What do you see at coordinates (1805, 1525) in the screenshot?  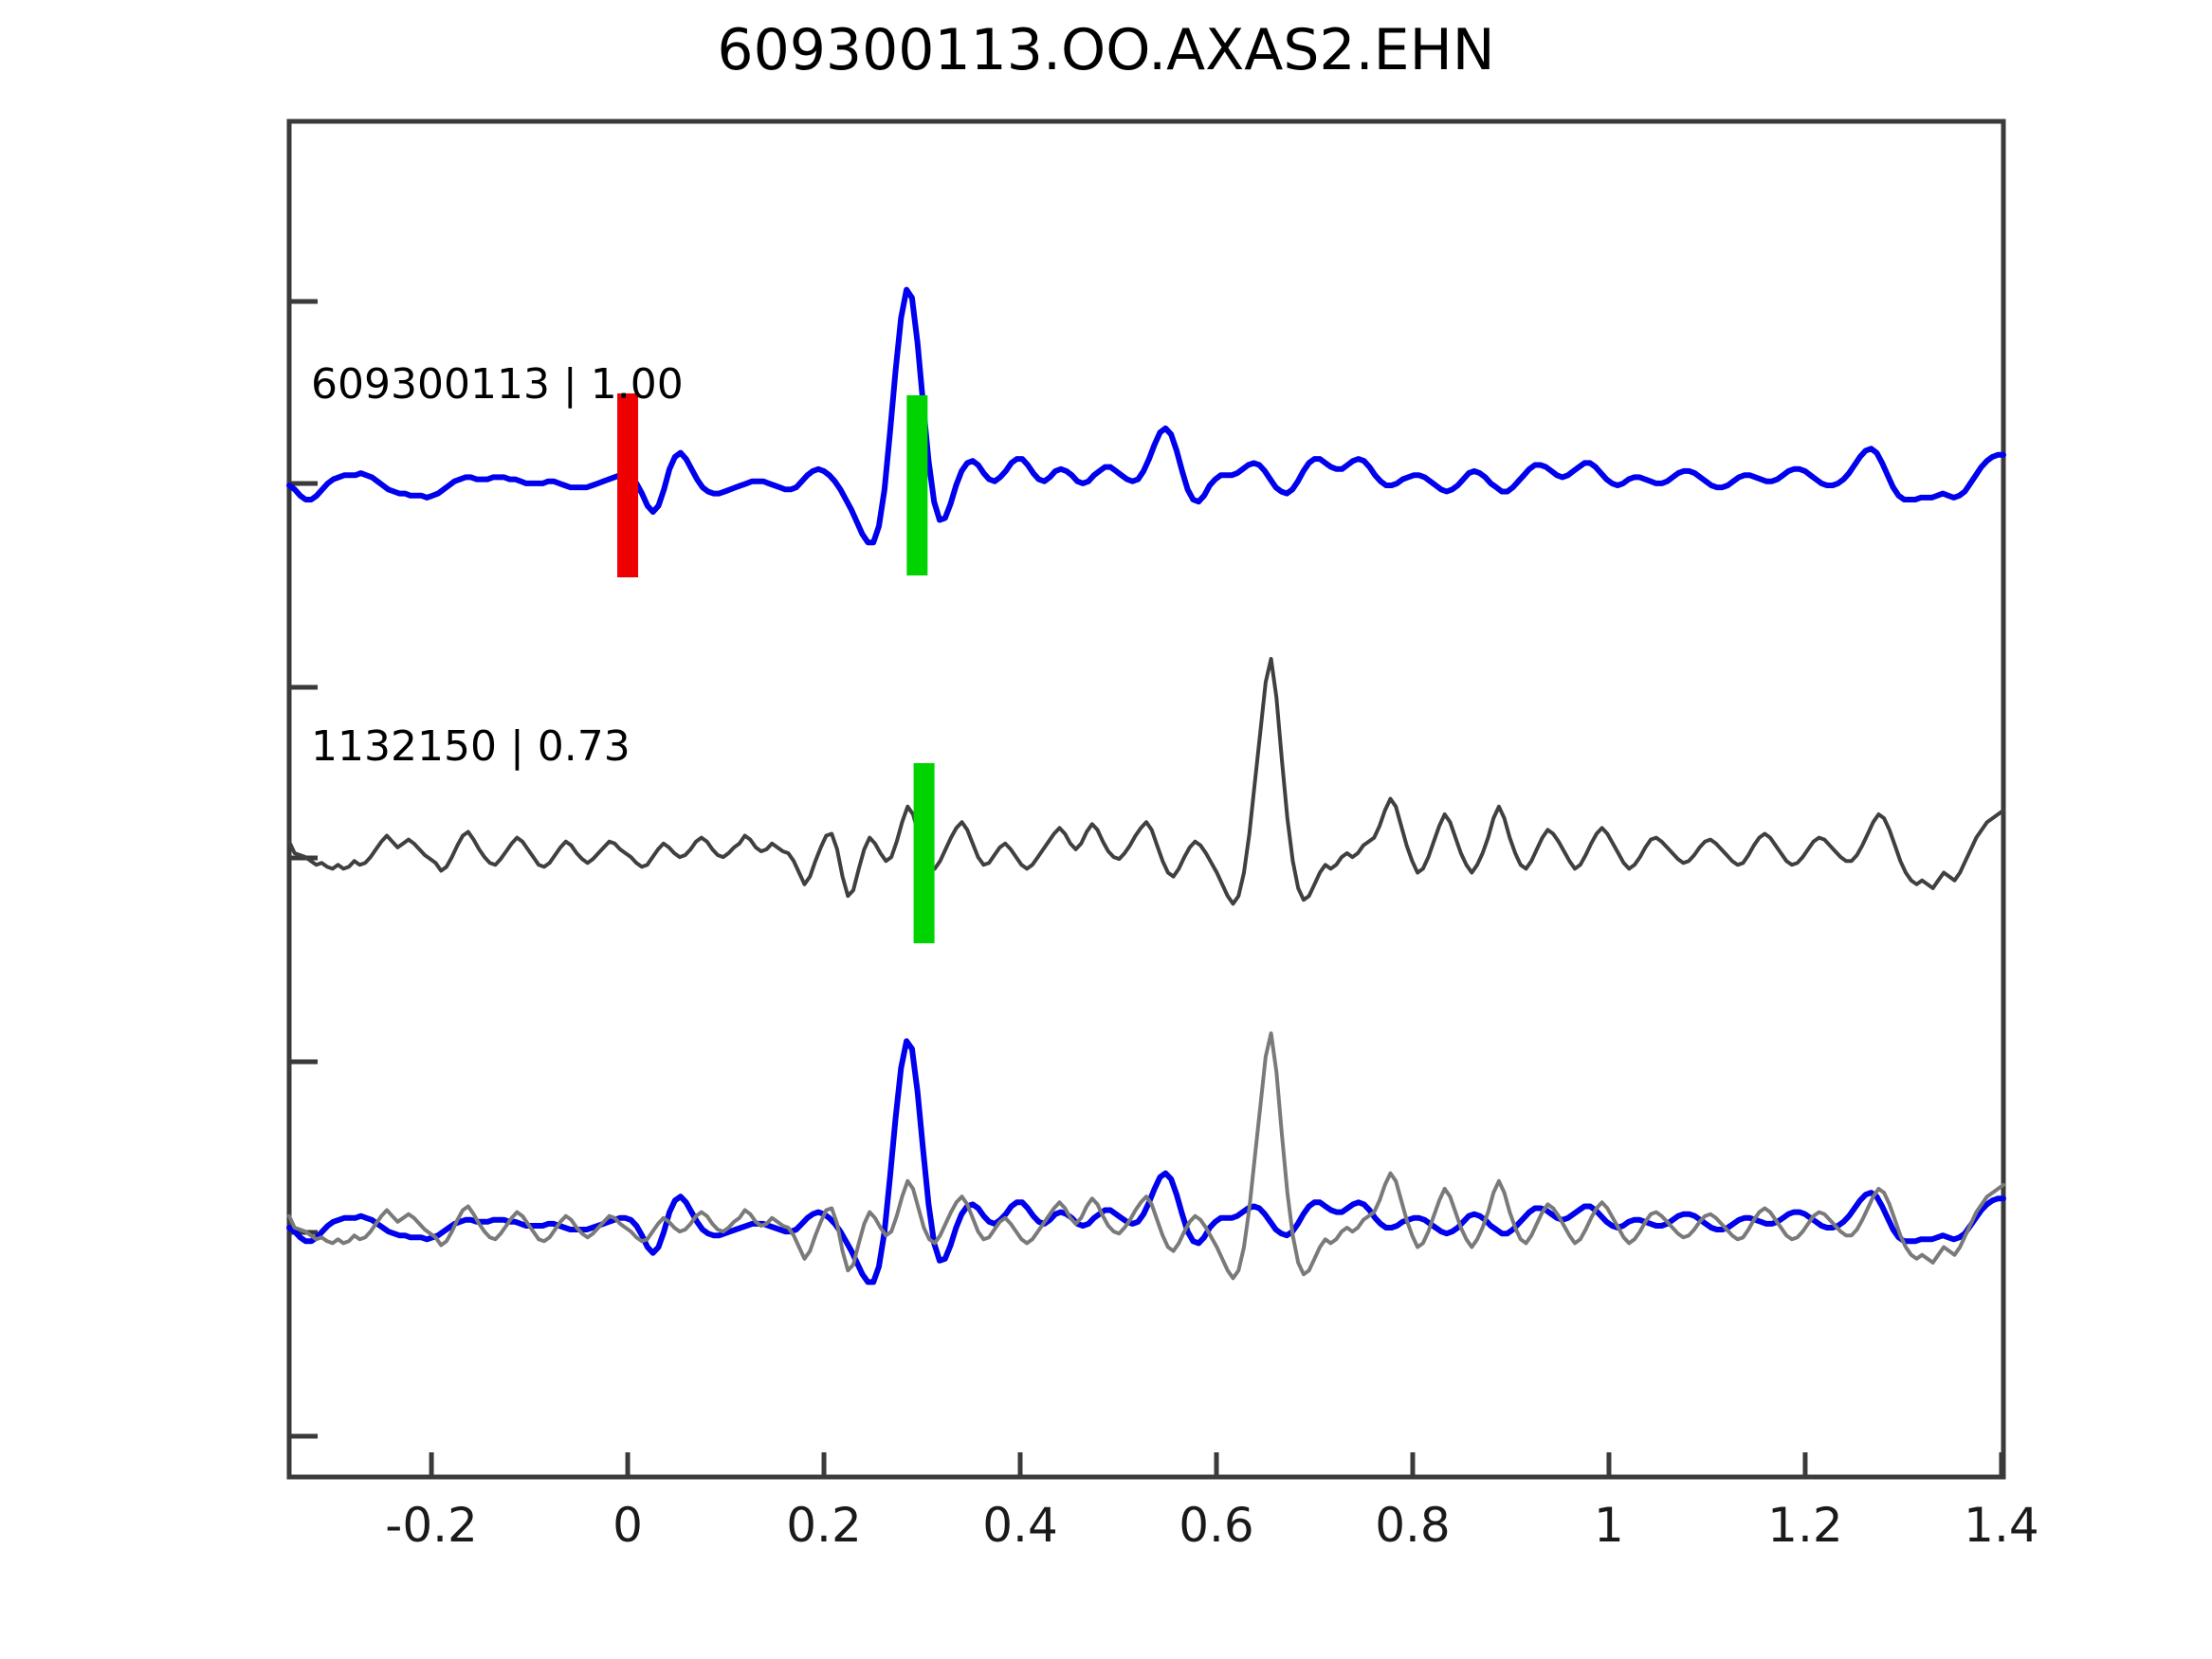 I see `x-tick-label: 1.2` at bounding box center [1805, 1525].